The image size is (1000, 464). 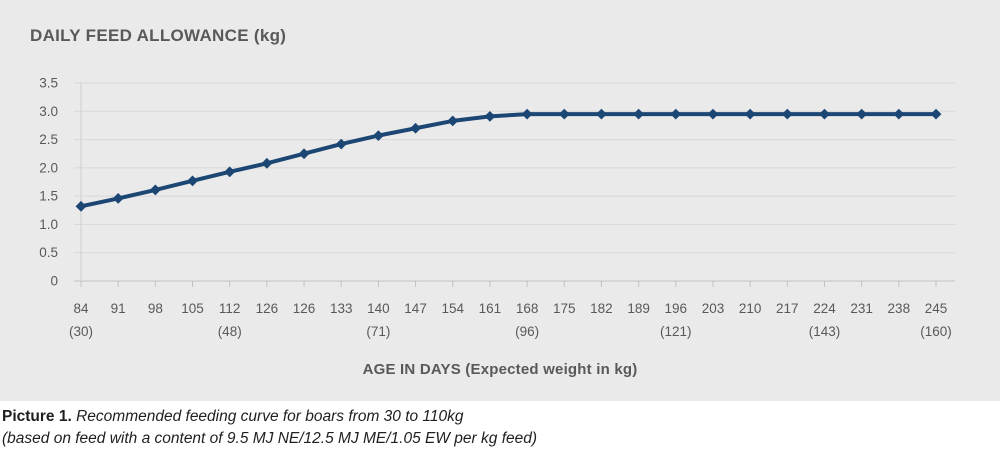 What do you see at coordinates (638, 308) in the screenshot?
I see `x-age-label: 189` at bounding box center [638, 308].